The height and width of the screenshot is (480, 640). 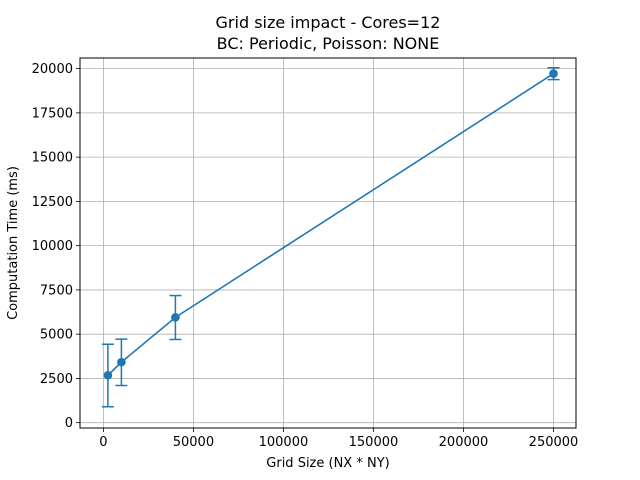 What do you see at coordinates (52, 246) in the screenshot?
I see `y-tick-label: 10000` at bounding box center [52, 246].